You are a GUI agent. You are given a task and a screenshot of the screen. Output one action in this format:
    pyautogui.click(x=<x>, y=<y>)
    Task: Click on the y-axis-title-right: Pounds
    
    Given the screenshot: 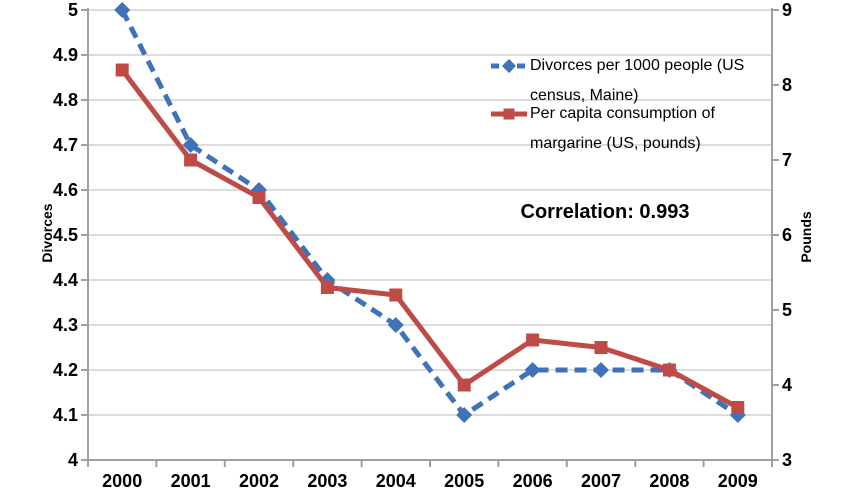 What is the action you would take?
    pyautogui.click(x=806, y=237)
    